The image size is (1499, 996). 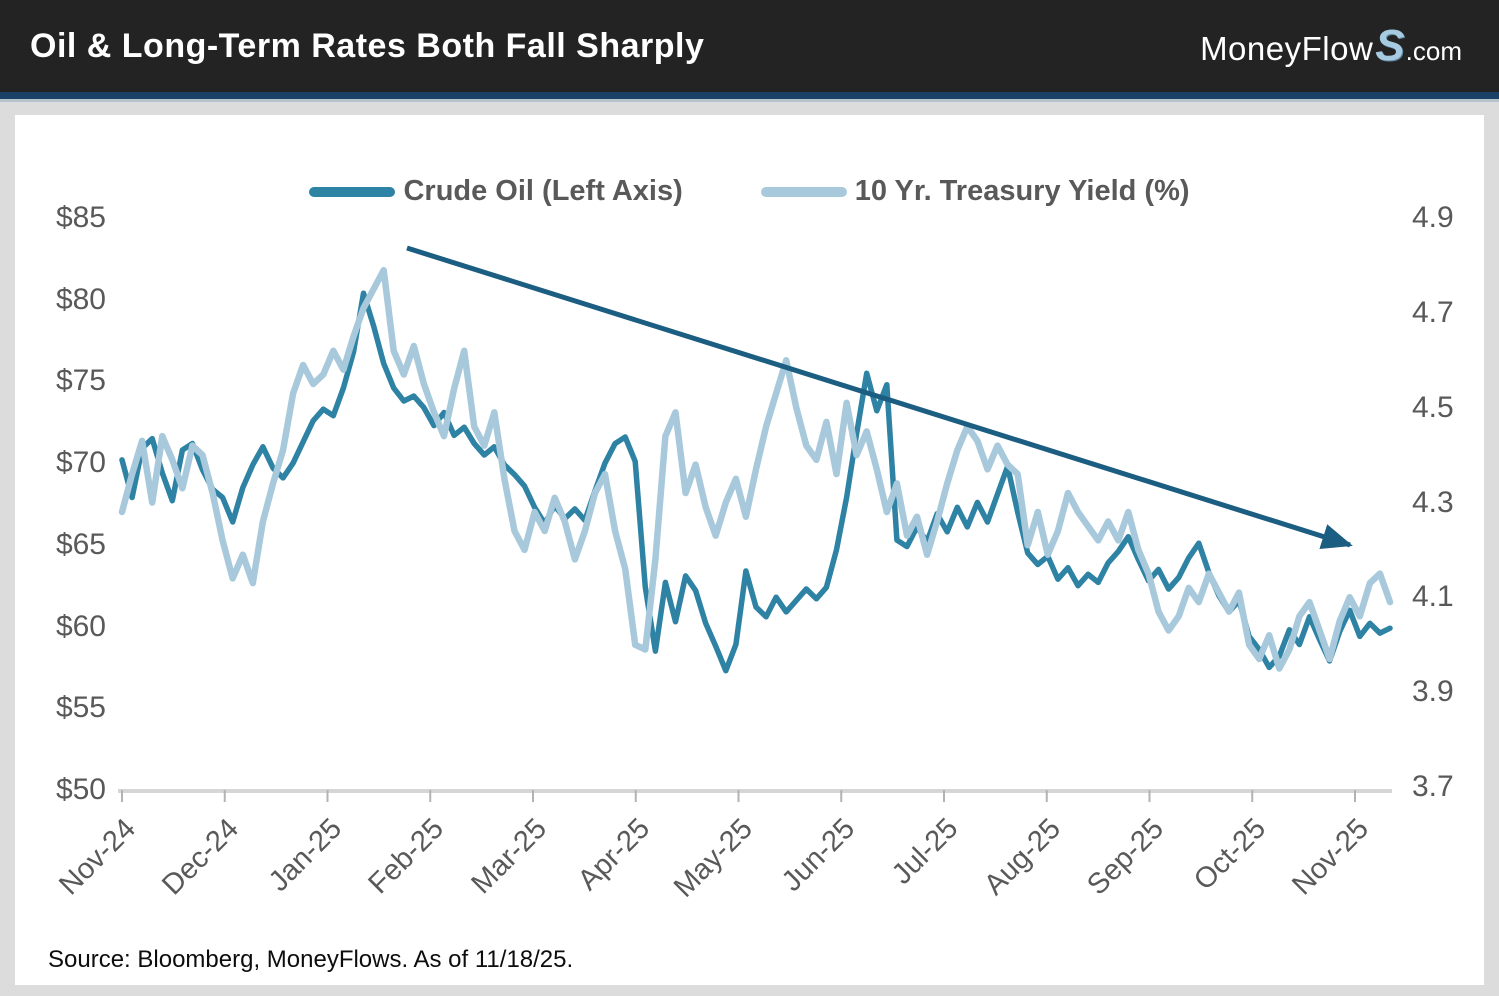 I want to click on left-axis-tick-label: $55, so click(x=80, y=708).